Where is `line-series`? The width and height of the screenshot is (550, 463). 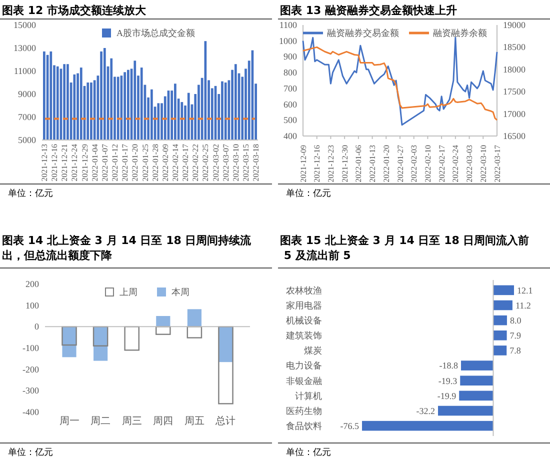 line-series is located at coordinates (400, 81).